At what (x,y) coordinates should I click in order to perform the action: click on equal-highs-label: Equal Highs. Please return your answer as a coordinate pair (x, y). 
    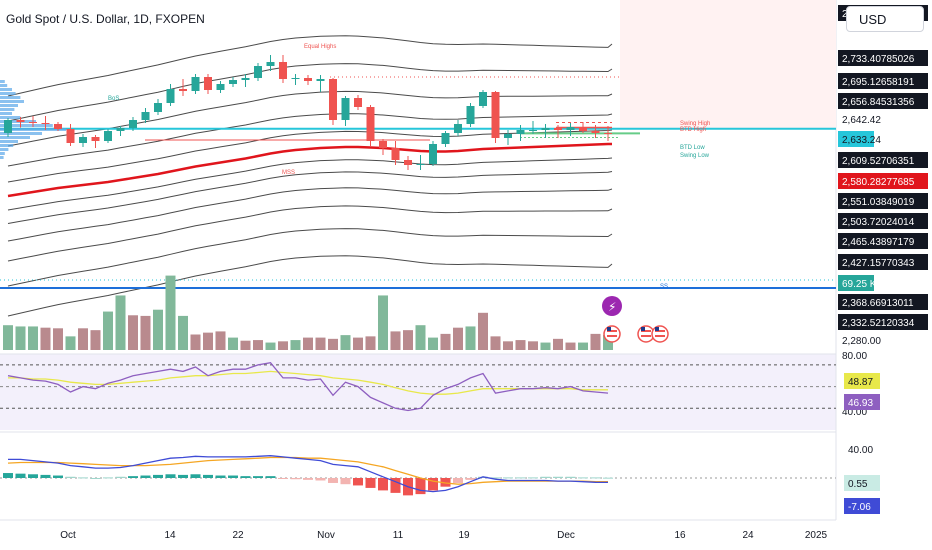
    Looking at the image, I should click on (320, 47).